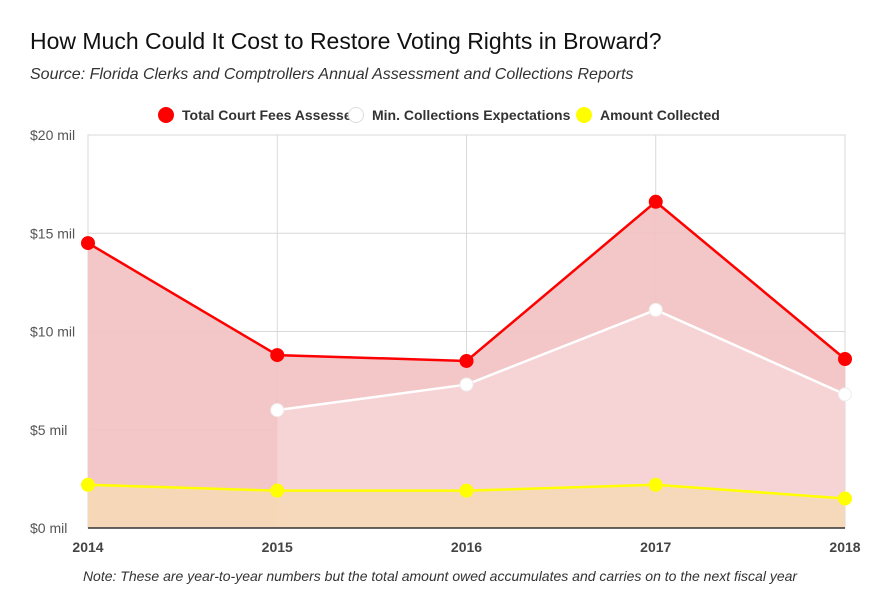  Describe the element at coordinates (471, 115) in the screenshot. I see `legend-label: Min. Collections Expectations` at that location.